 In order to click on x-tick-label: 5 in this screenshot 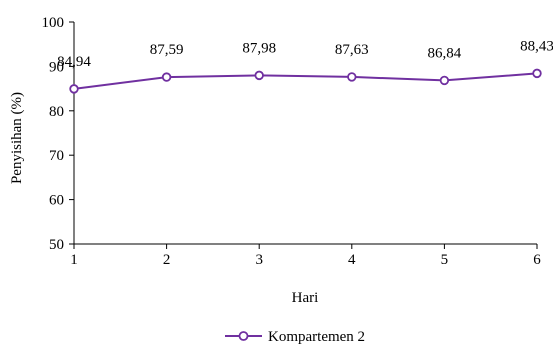, I will do `click(445, 260)`.